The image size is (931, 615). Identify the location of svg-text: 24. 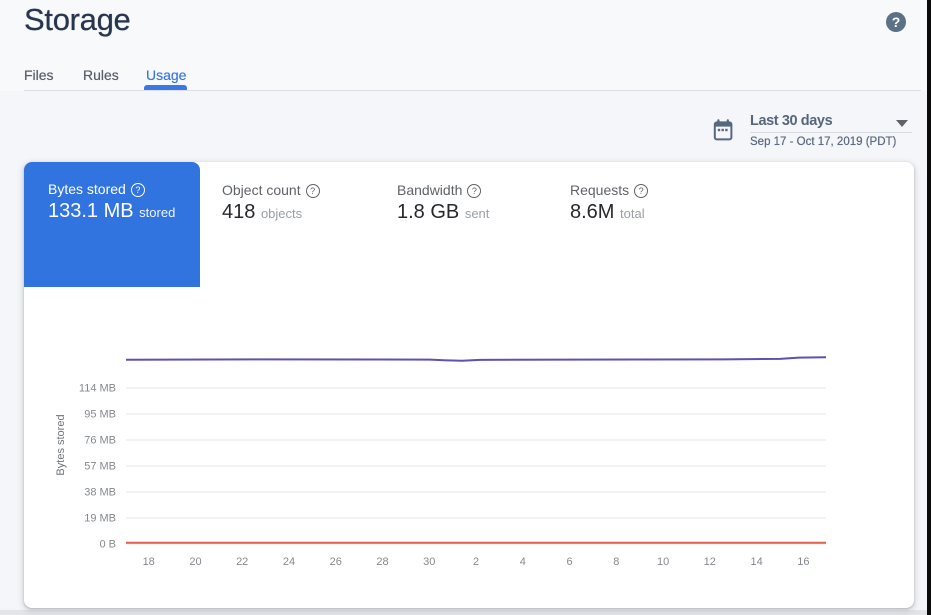
(289, 562).